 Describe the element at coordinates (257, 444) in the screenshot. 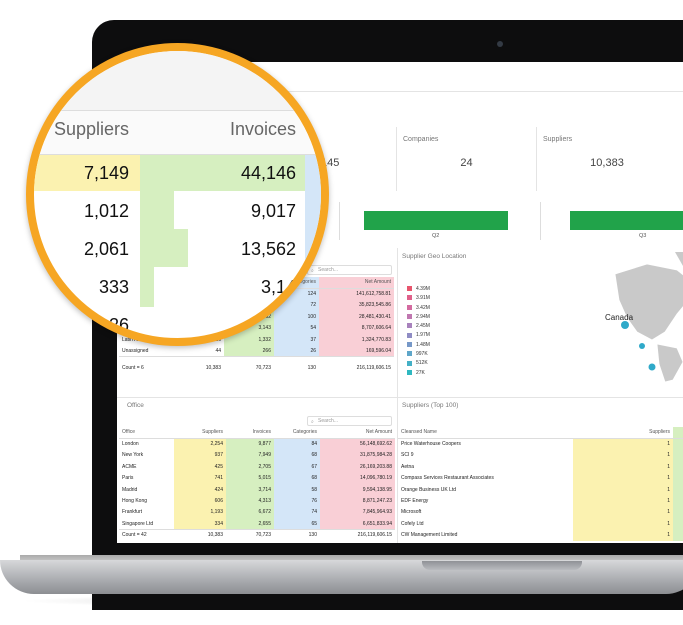

I see `table-row: London 2,254 9,877 84 56,148,692.62` at that location.